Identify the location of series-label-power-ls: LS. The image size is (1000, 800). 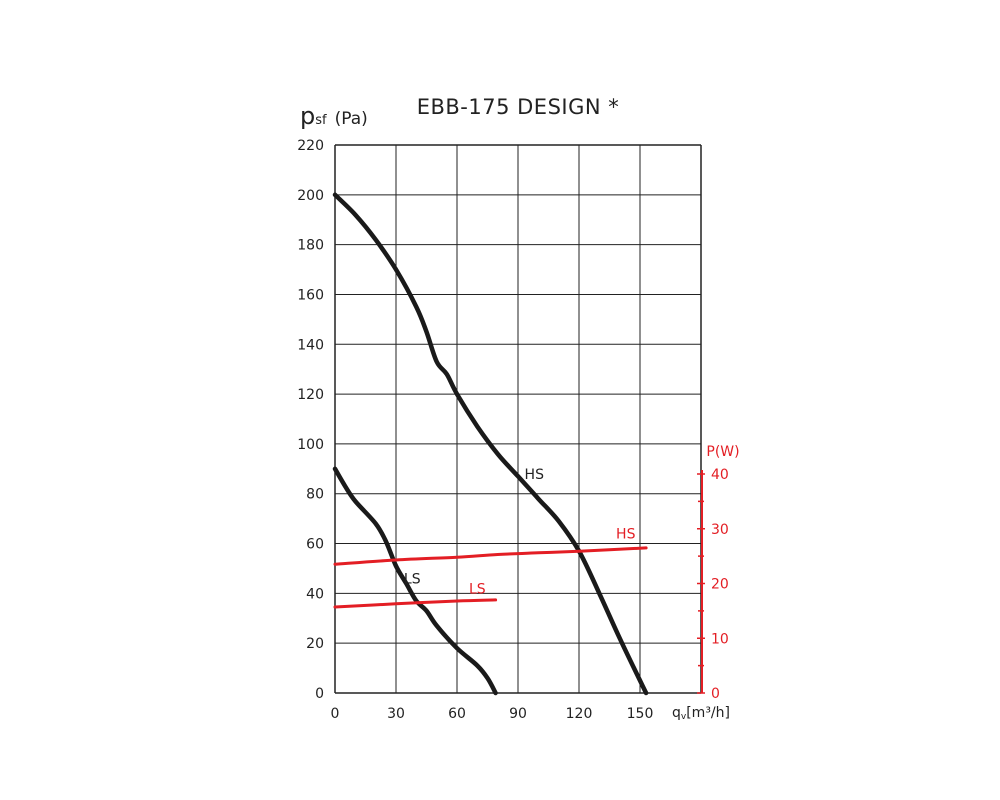
(477, 589).